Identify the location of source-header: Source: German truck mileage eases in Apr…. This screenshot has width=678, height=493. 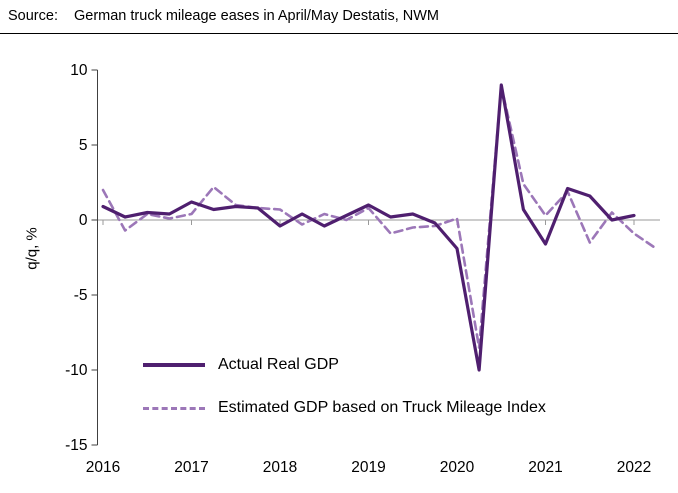
(339, 17).